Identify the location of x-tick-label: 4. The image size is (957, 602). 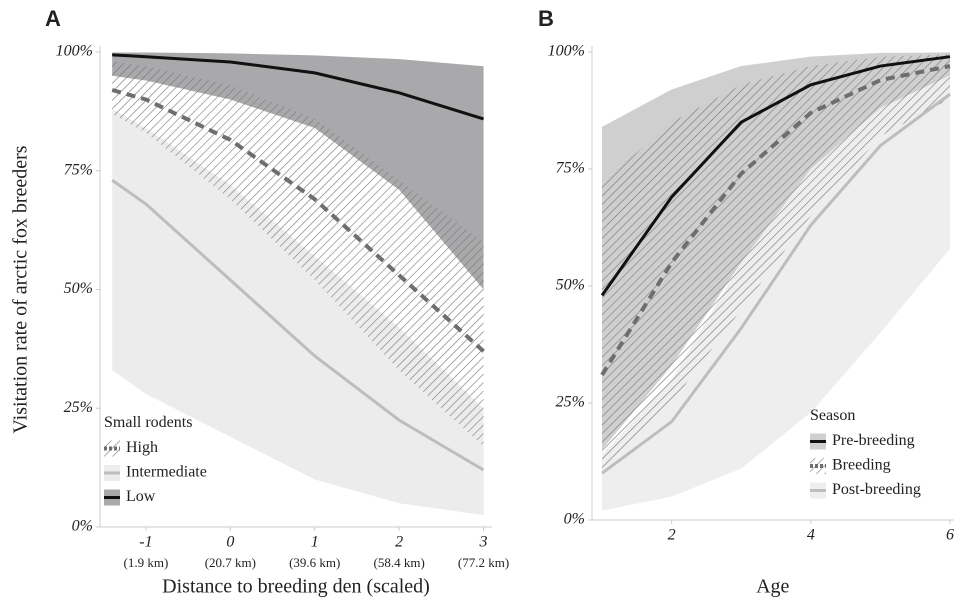
(811, 535).